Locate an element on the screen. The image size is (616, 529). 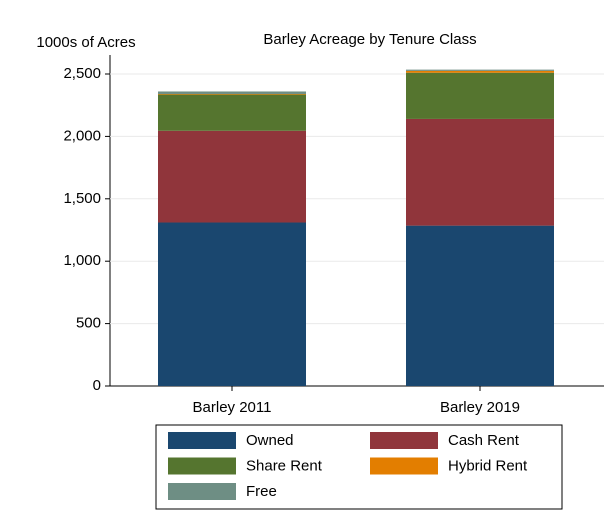
y-tick-label: 500 is located at coordinates (88, 323).